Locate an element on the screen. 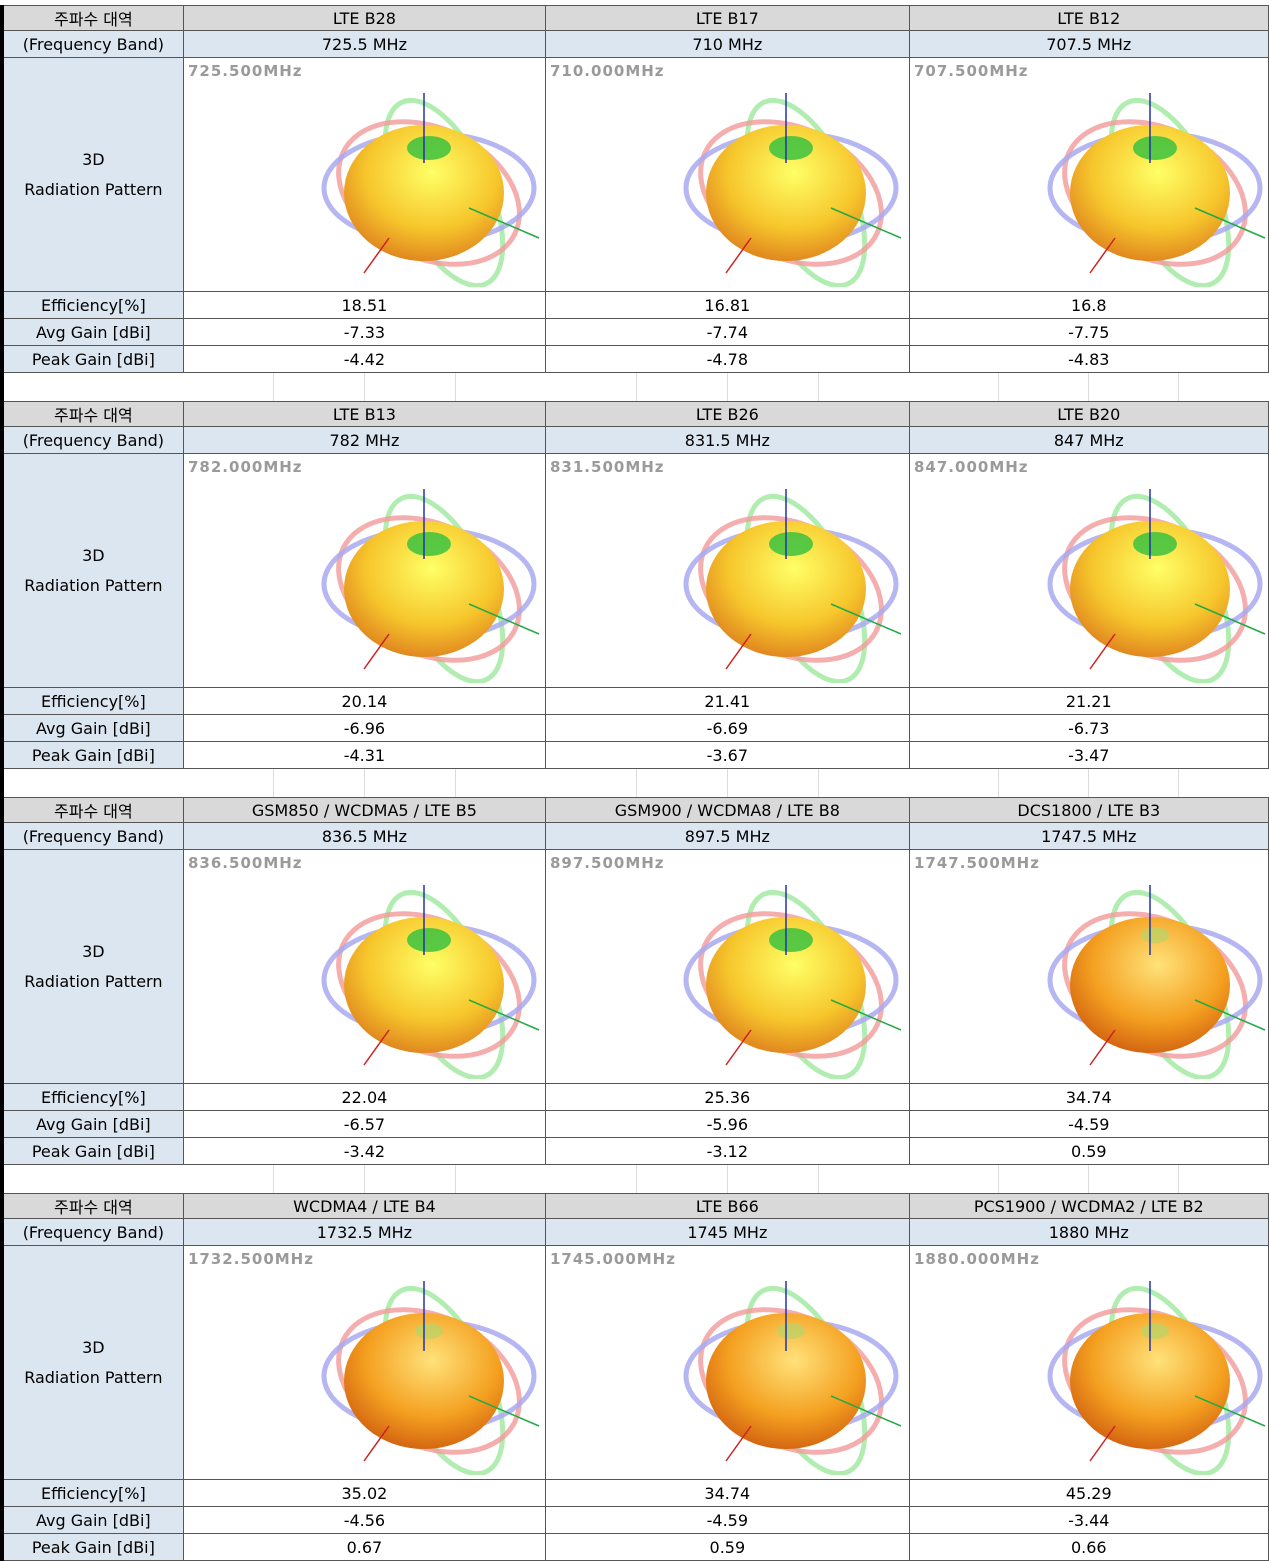 The height and width of the screenshot is (1561, 1269). pattern-label: 831.500MHz is located at coordinates (607, 467).